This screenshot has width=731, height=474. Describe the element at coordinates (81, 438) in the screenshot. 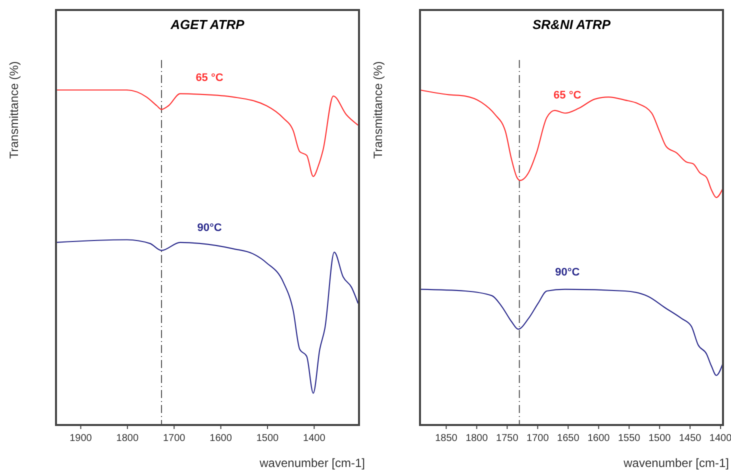

I see `x-tick-label: 1900` at that location.